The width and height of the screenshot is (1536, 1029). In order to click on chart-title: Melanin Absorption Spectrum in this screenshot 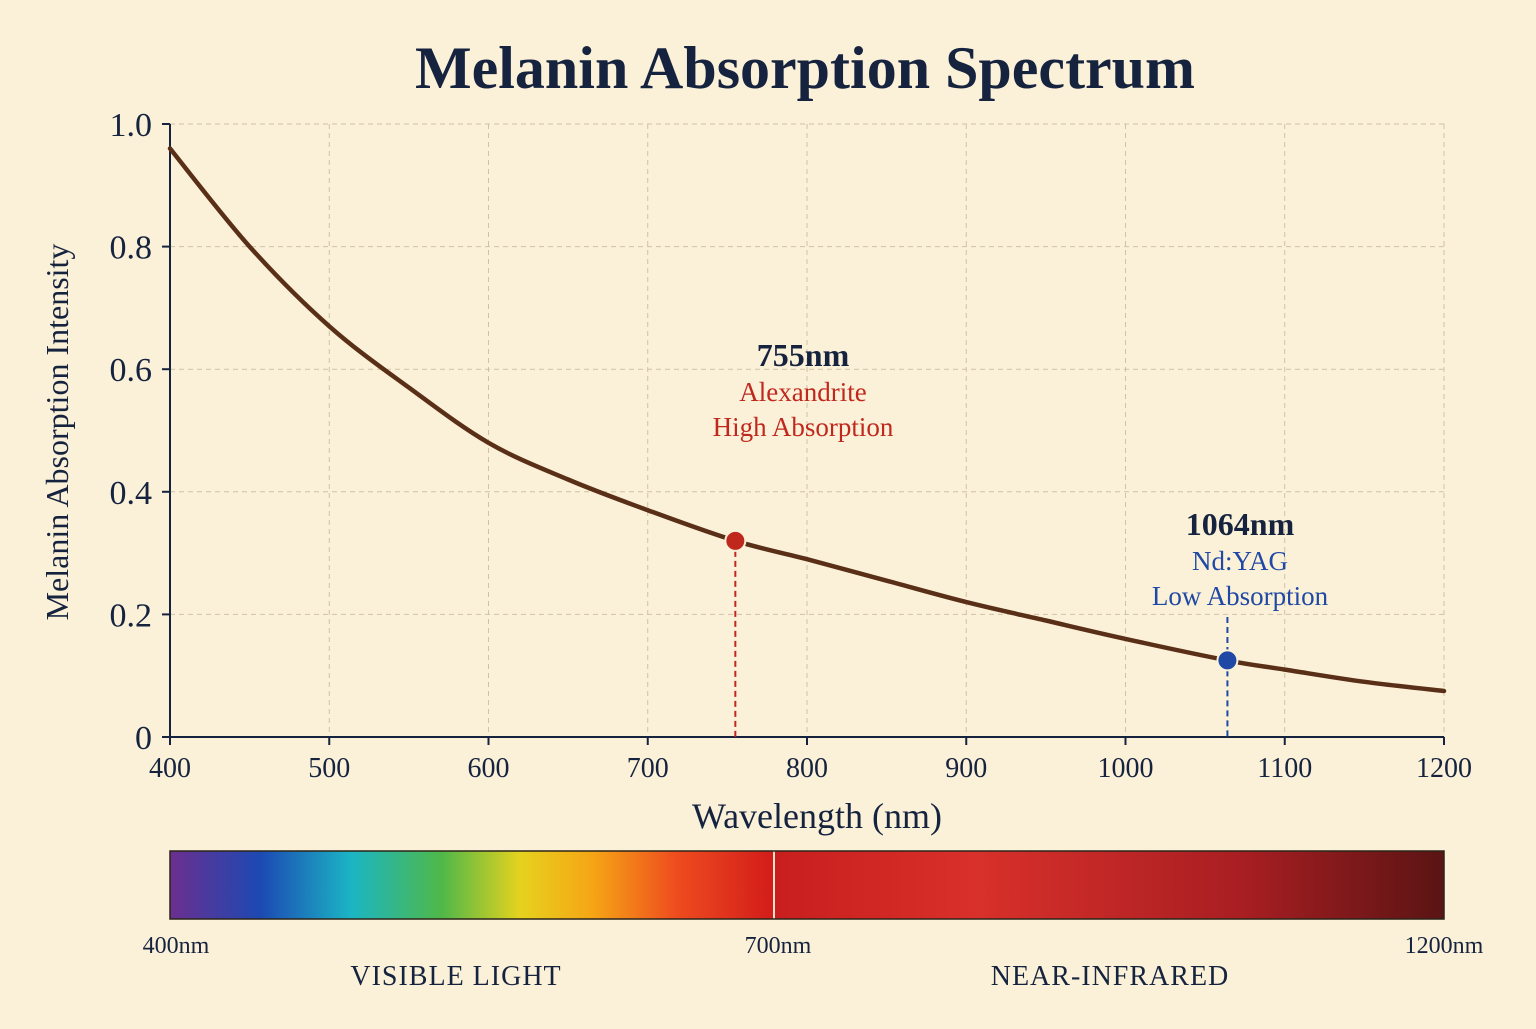, I will do `click(805, 68)`.